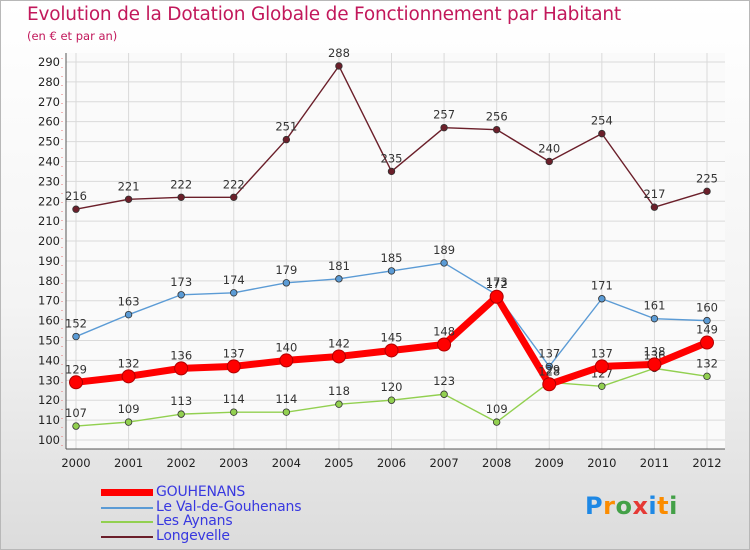 The width and height of the screenshot is (750, 550). Describe the element at coordinates (392, 158) in the screenshot. I see `data-label: 235` at that location.